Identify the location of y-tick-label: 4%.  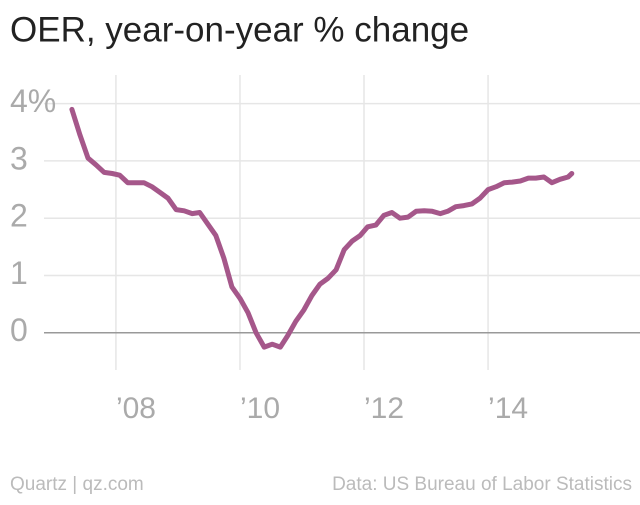
(33, 101).